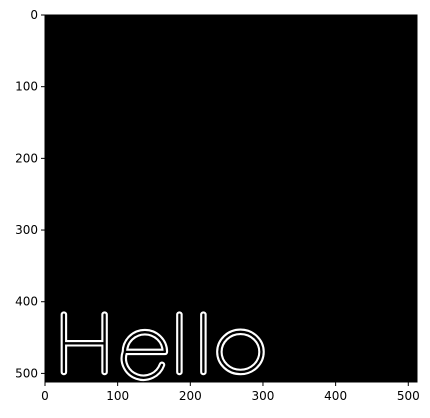 The image size is (430, 418). What do you see at coordinates (45, 396) in the screenshot?
I see `x-tick-label: 0` at bounding box center [45, 396].